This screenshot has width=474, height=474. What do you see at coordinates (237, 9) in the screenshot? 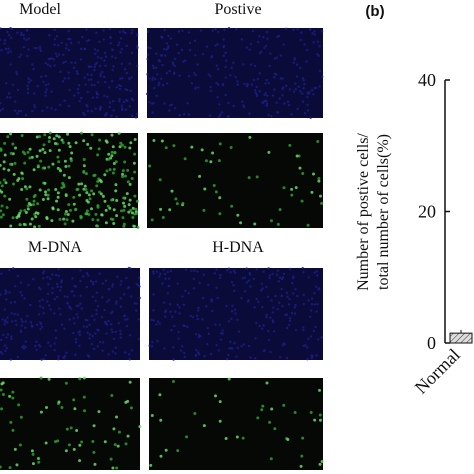
I see `panel-label: Postive` at bounding box center [237, 9].